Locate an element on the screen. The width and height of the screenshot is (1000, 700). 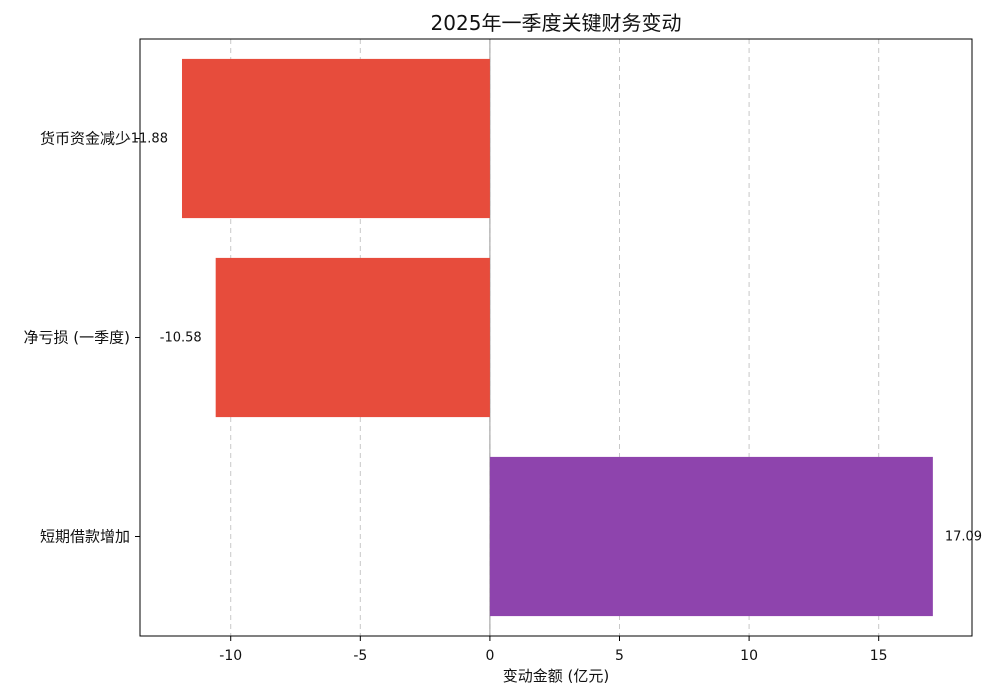
x-tick-label: 0 is located at coordinates (489, 656).